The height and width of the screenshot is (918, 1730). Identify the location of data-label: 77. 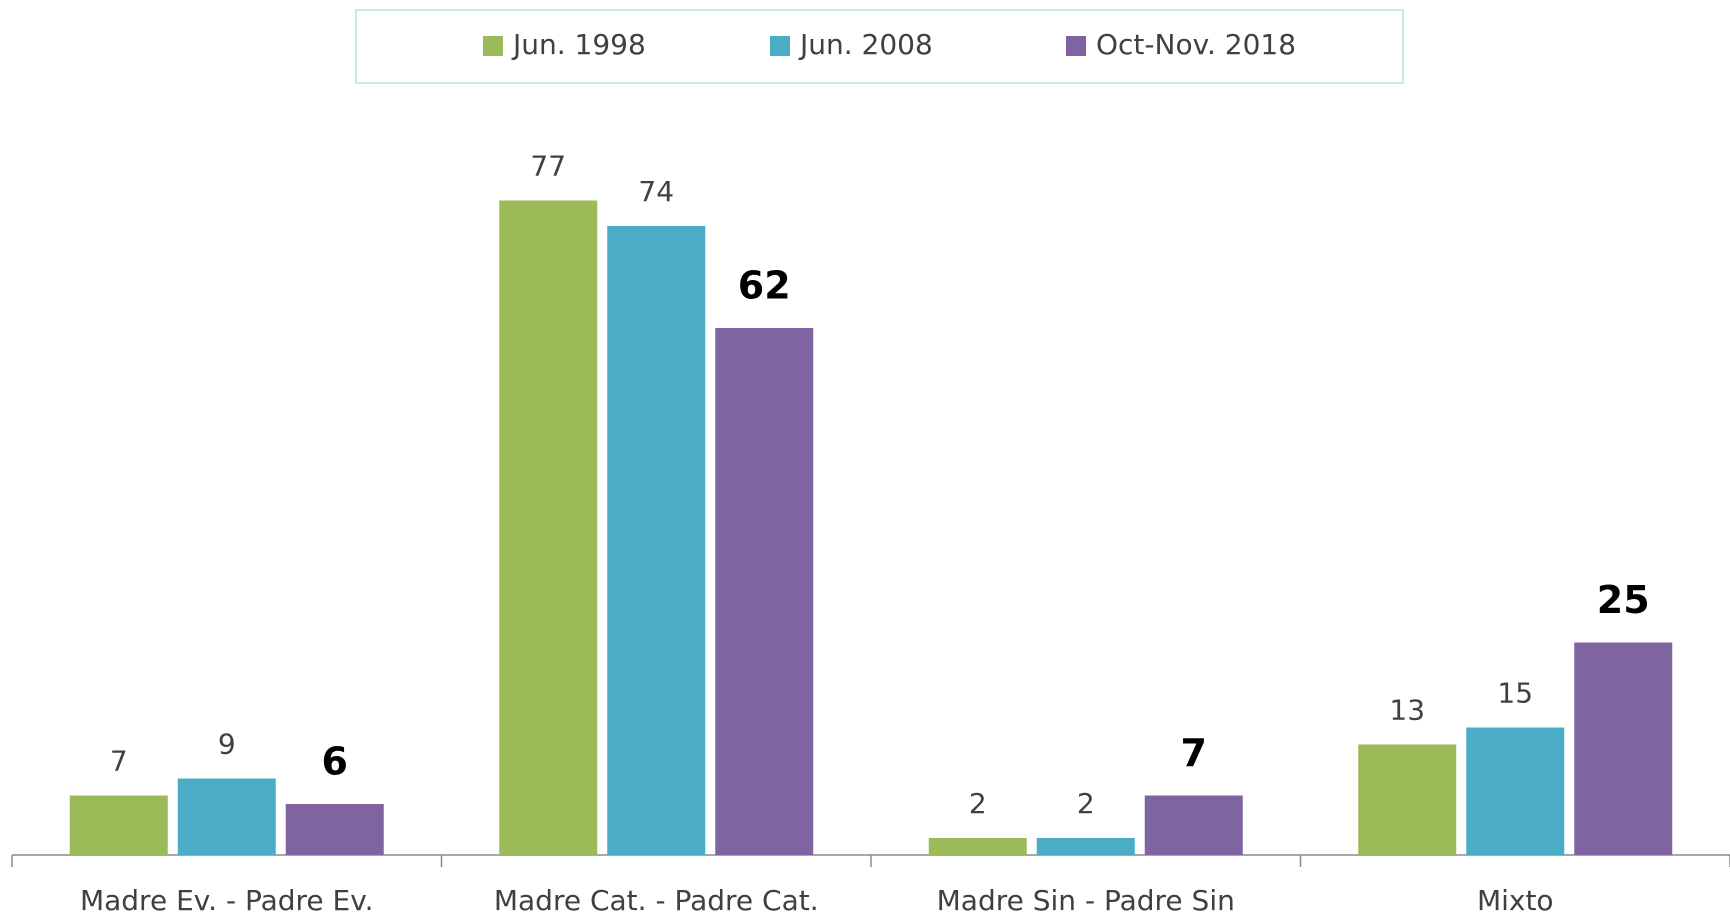
(548, 166).